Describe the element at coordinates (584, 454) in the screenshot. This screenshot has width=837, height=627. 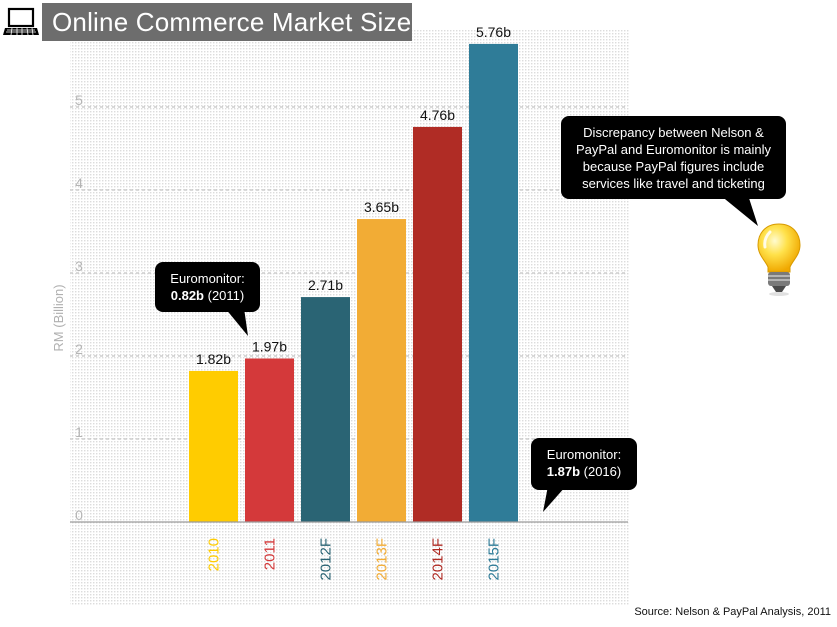
I see `callout-2016-line1: Euromonitor:` at that location.